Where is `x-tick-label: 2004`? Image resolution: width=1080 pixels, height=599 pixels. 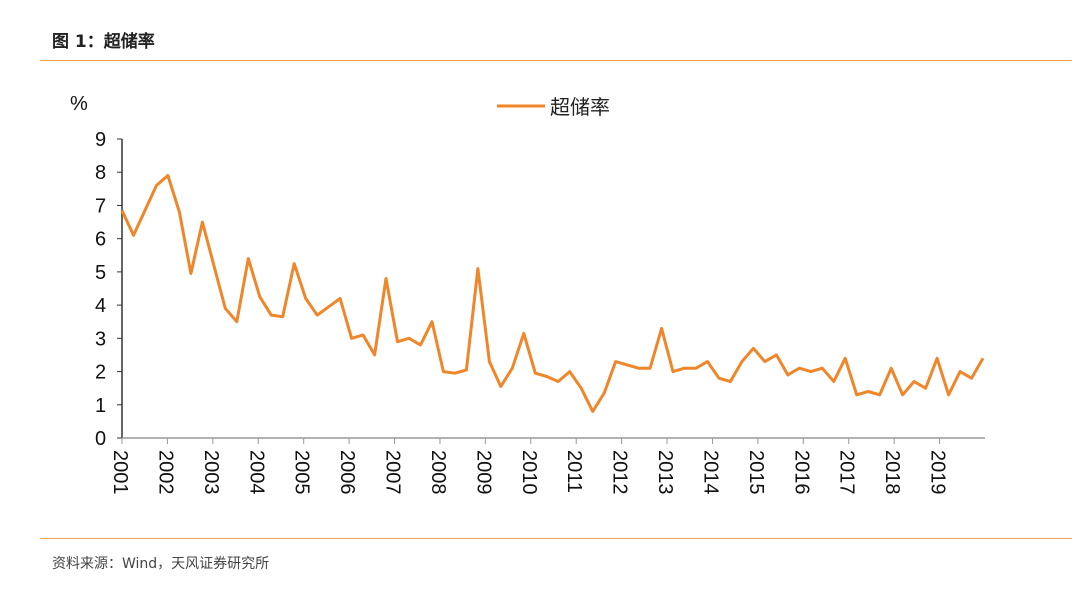
x-tick-label: 2004 is located at coordinates (256, 472).